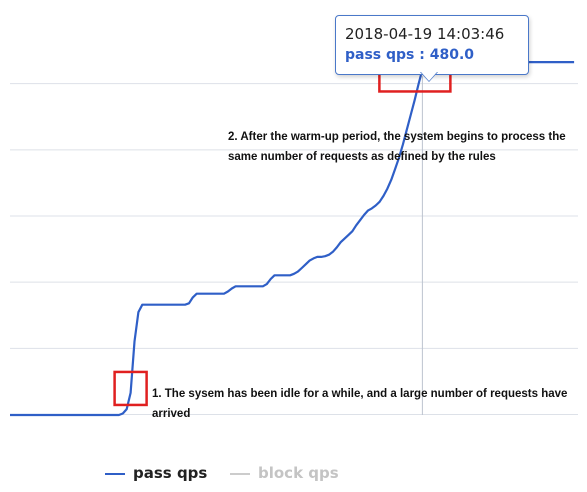 The width and height of the screenshot is (587, 492). Describe the element at coordinates (130, 388) in the screenshot. I see `highlight-box-idle` at that location.